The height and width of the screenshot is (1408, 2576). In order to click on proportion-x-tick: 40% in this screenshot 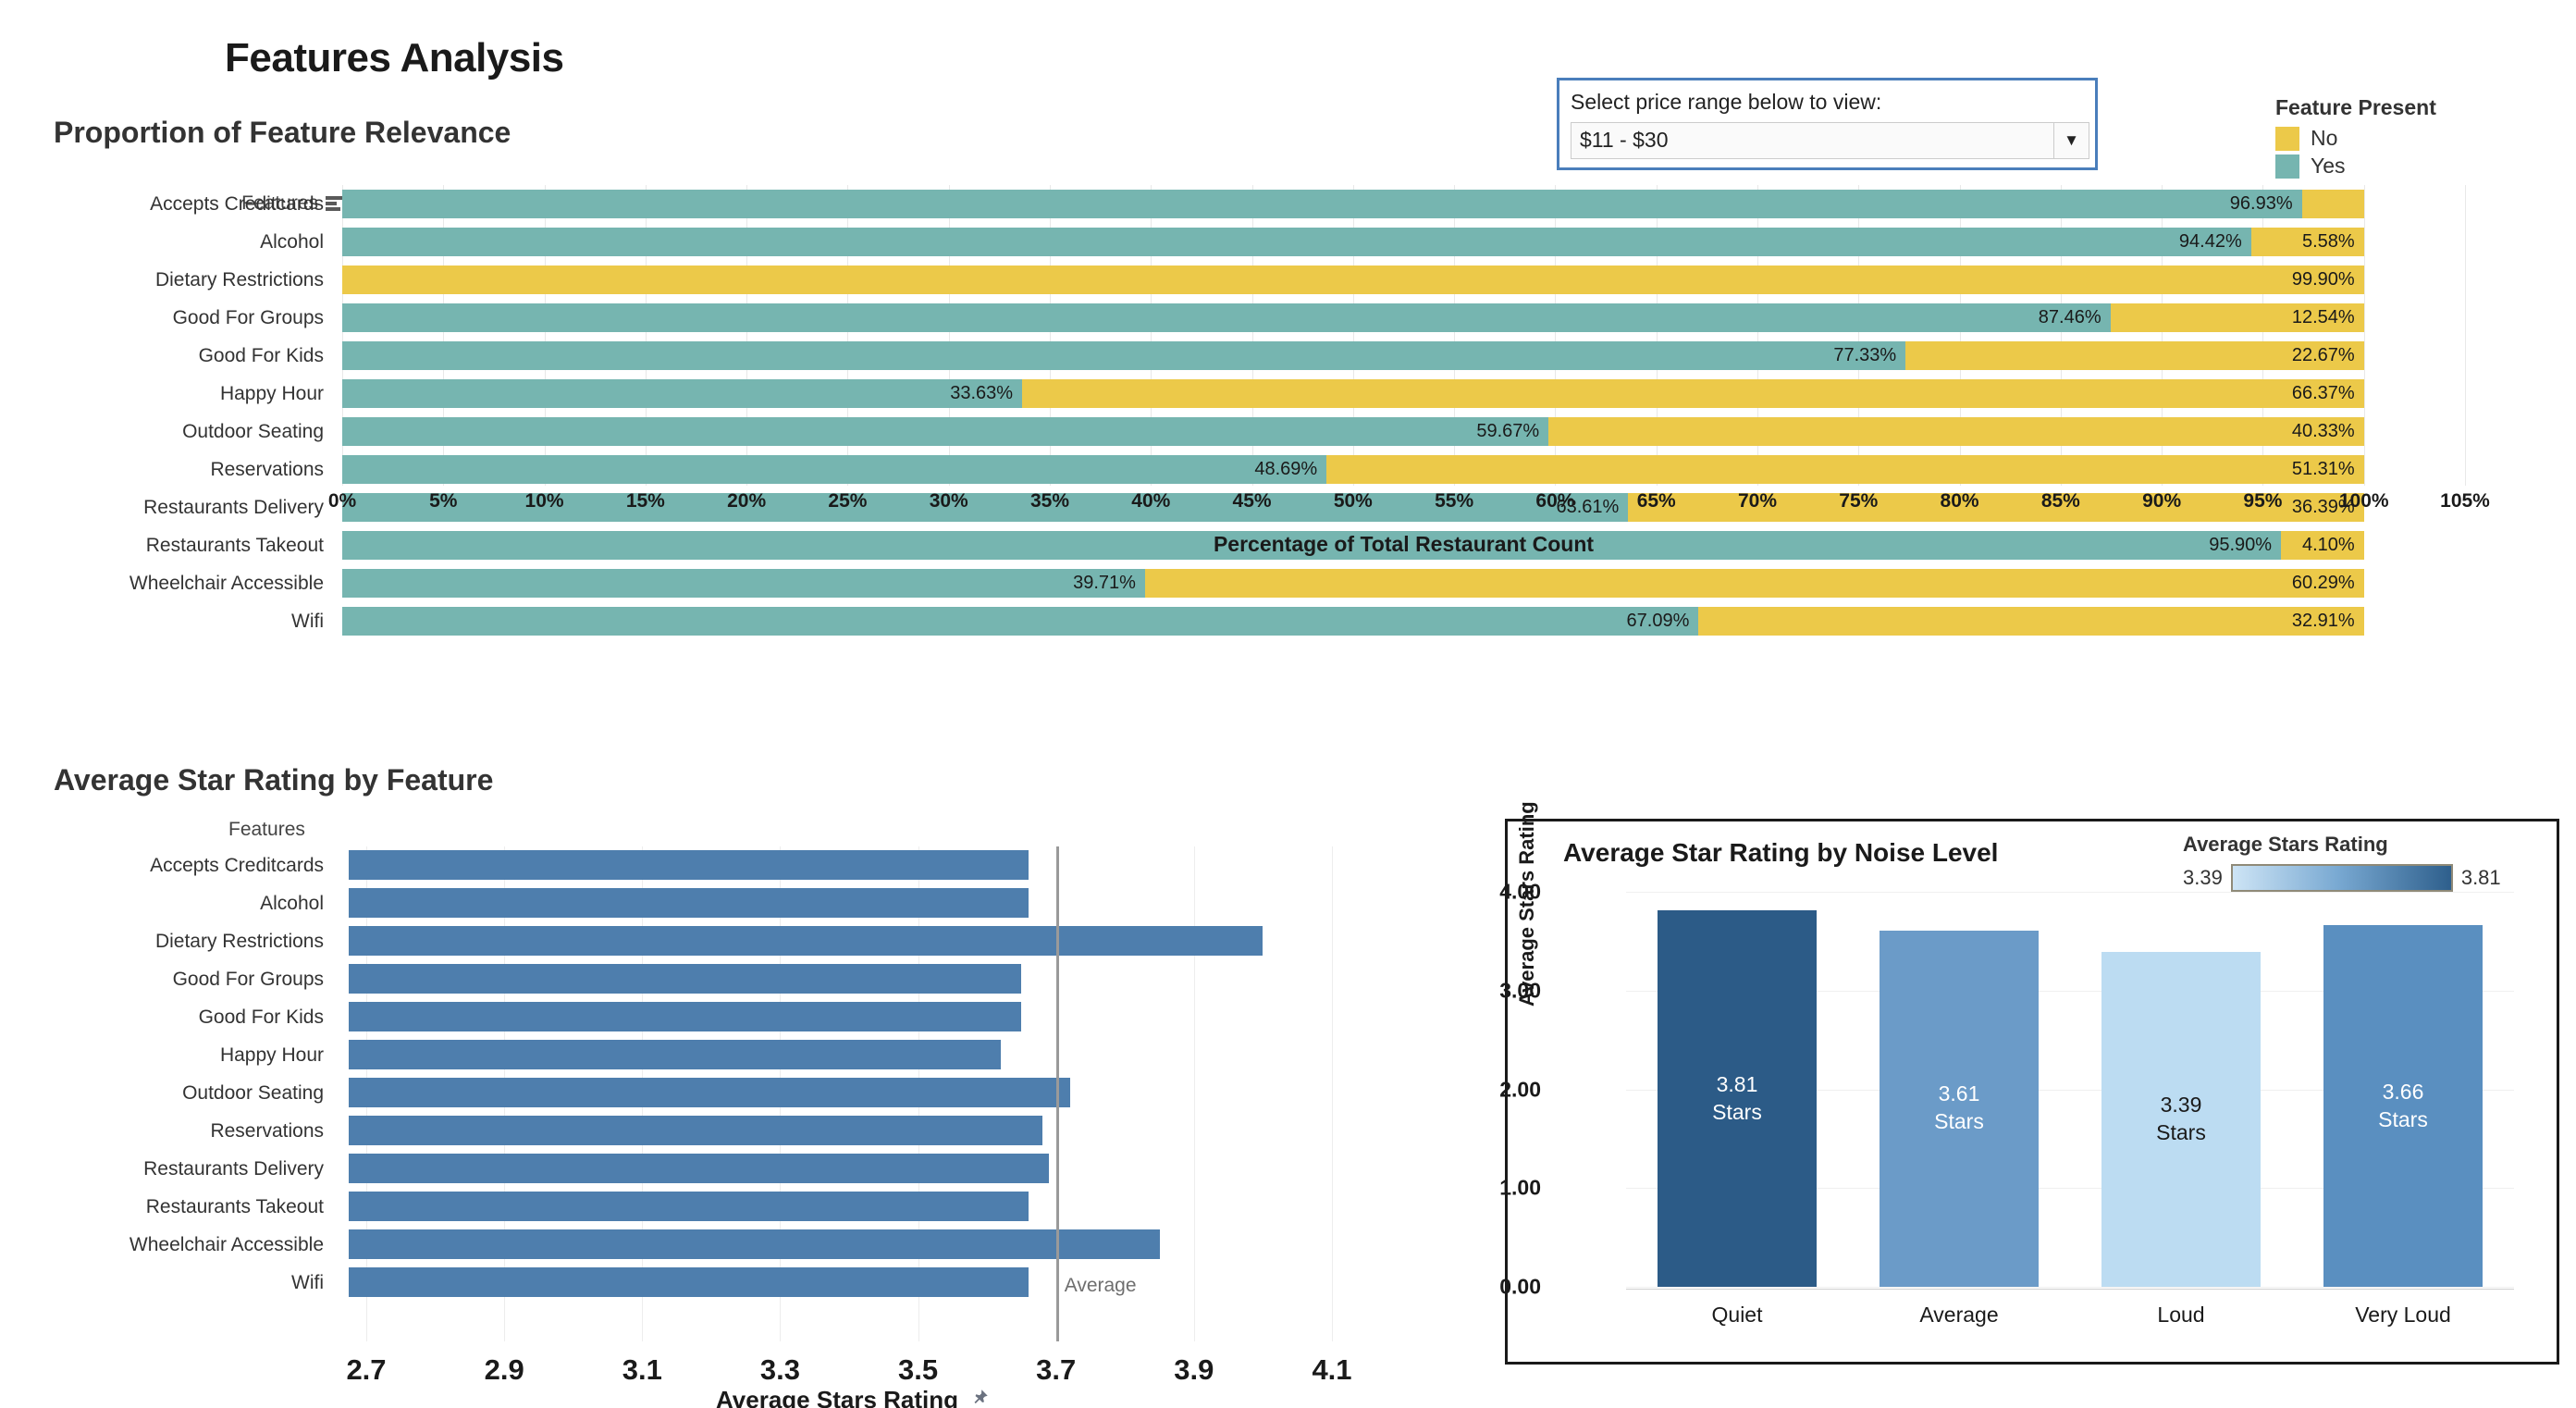, I will do `click(1151, 501)`.